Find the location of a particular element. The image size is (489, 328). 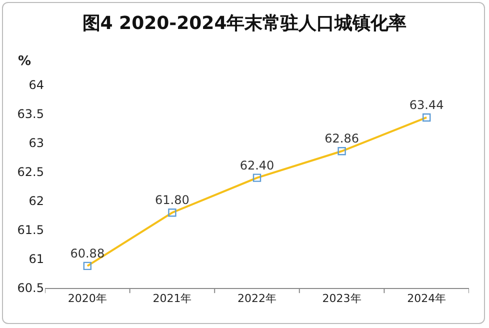

y-tick-label: 62.5 is located at coordinates (30, 172).